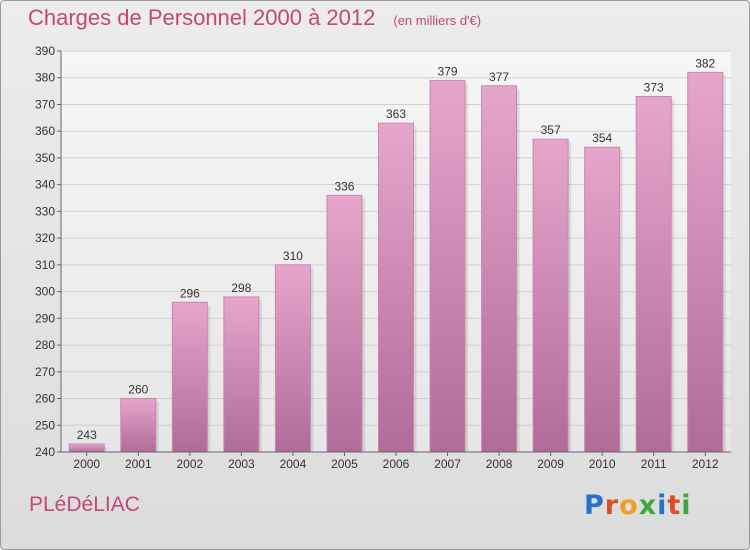  What do you see at coordinates (396, 464) in the screenshot?
I see `x-tick-label: 2006` at bounding box center [396, 464].